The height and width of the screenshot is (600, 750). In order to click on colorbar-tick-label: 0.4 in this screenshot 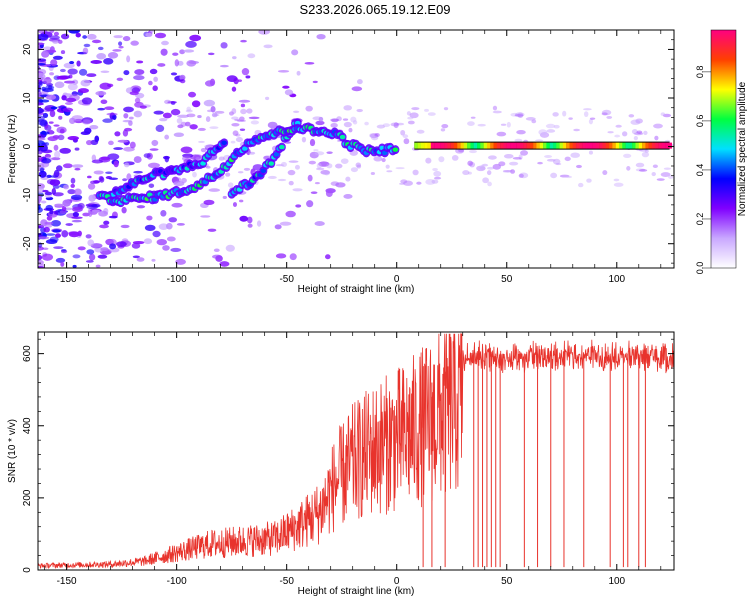, I will do `click(700, 170)`.